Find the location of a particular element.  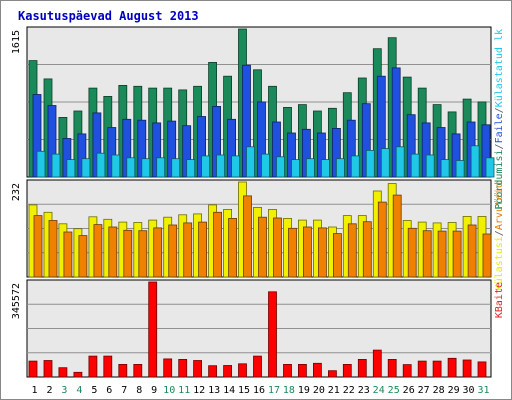

x-tick-label-day-26: 26 is located at coordinates (409, 390).